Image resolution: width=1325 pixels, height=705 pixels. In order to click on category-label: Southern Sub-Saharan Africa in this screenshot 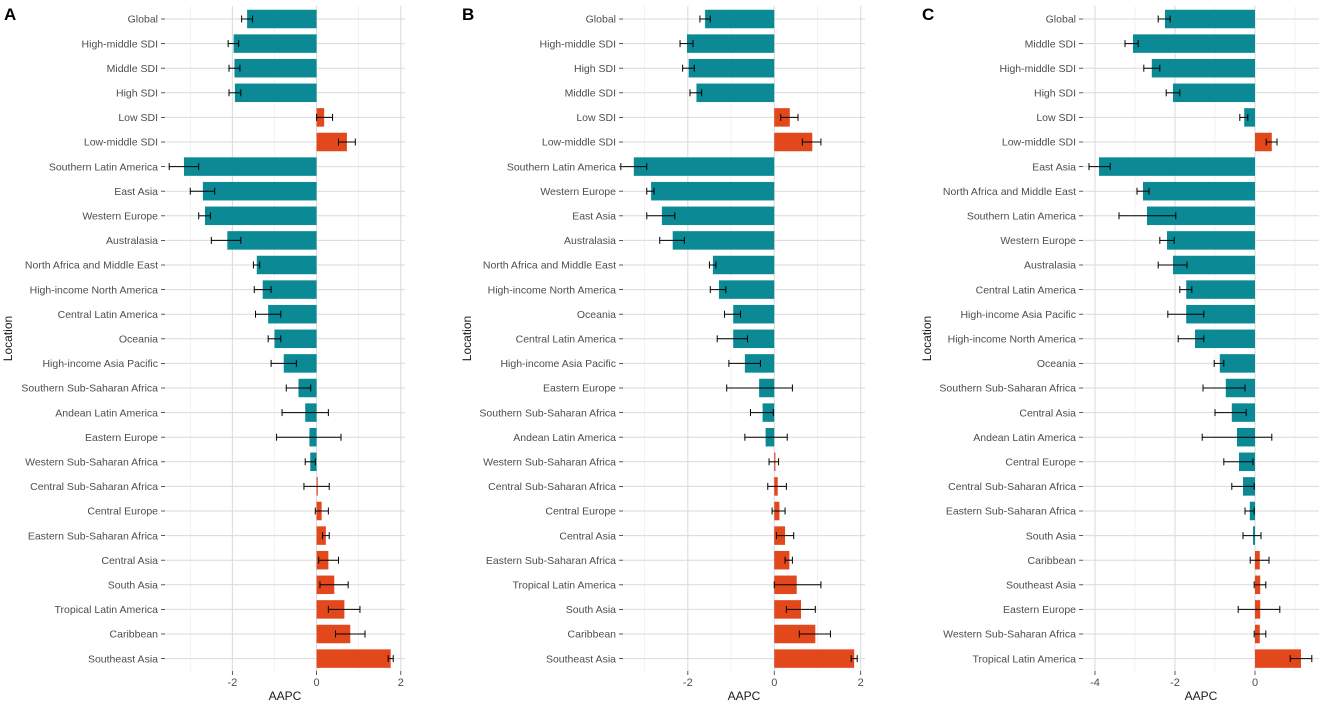, I will do `click(547, 413)`.